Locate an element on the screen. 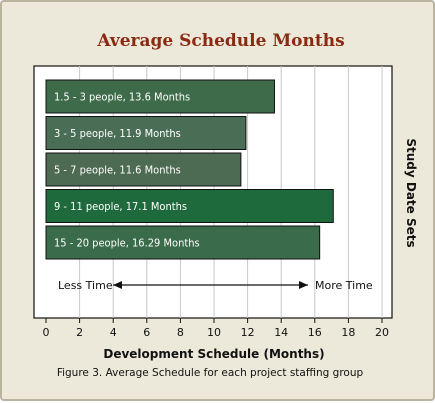 This screenshot has height=403, width=435. x-tick-label: 16 is located at coordinates (315, 332).